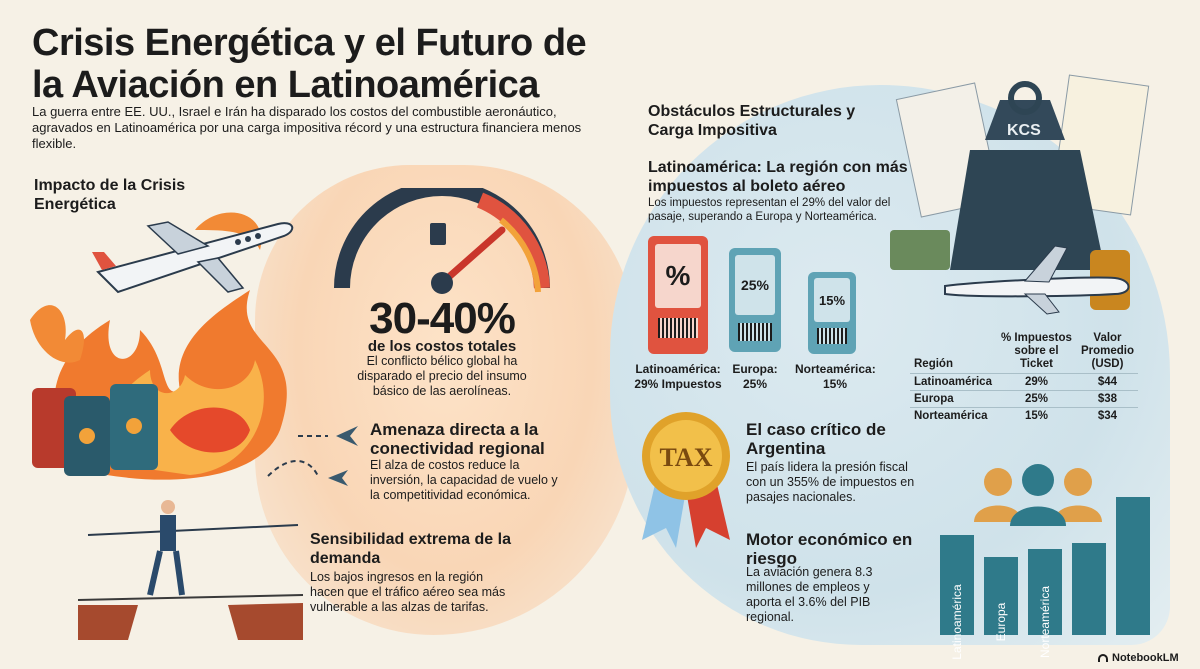  What do you see at coordinates (953, 382) in the screenshot?
I see `table-cell: Latinoamérica` at bounding box center [953, 382].